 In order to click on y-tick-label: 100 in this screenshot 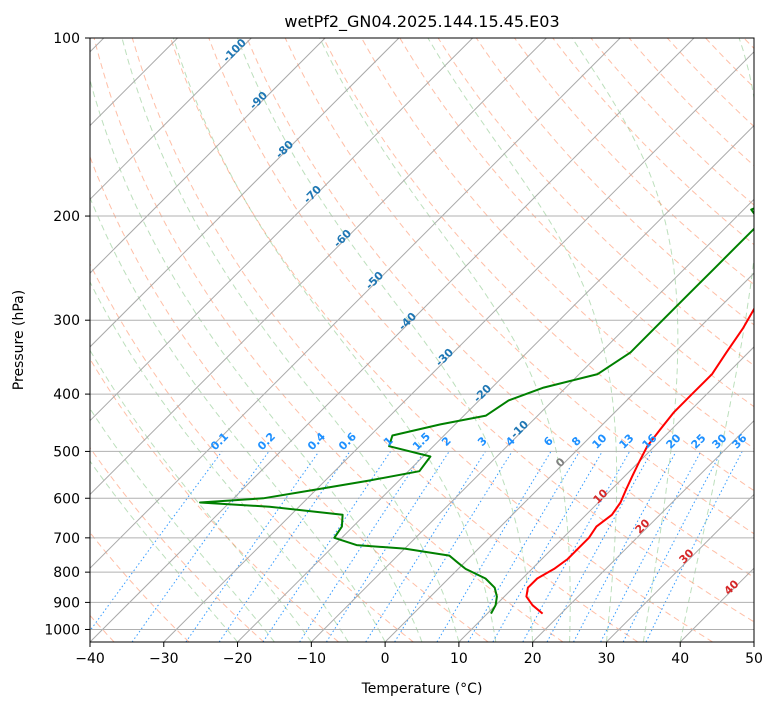, I will do `click(66, 39)`.